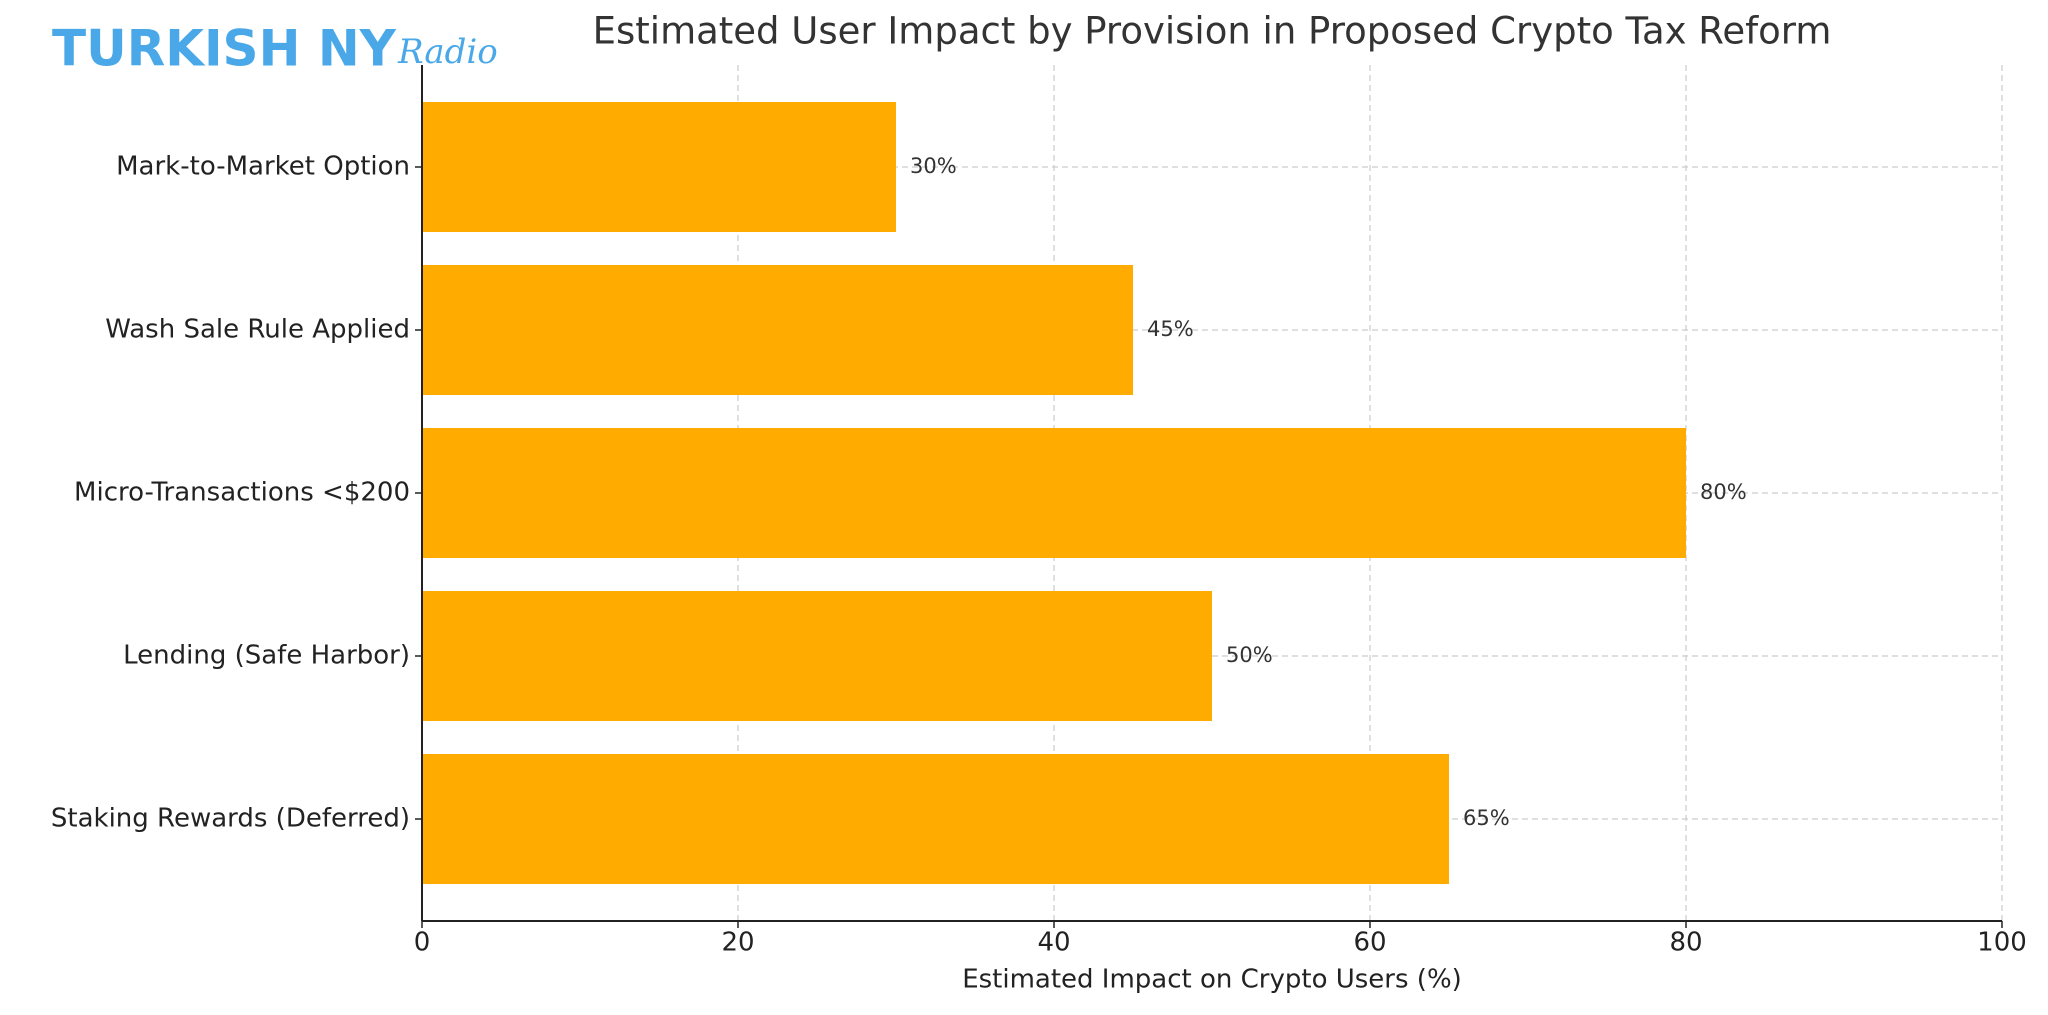  Describe the element at coordinates (737, 943) in the screenshot. I see `x-tick-label: 20` at that location.